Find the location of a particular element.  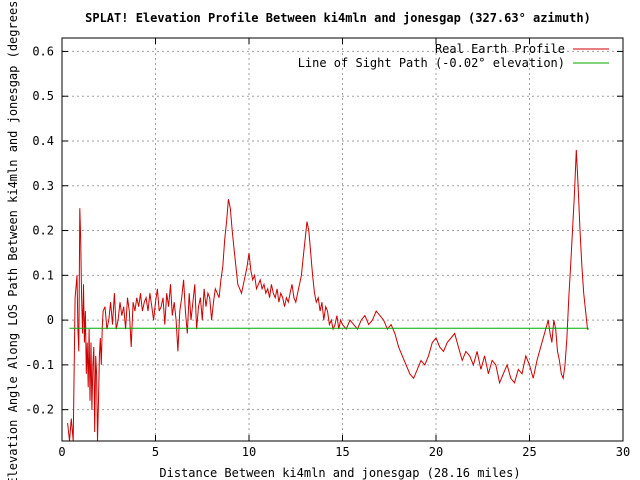

y-tick-label: -0.2 is located at coordinates (39, 410).